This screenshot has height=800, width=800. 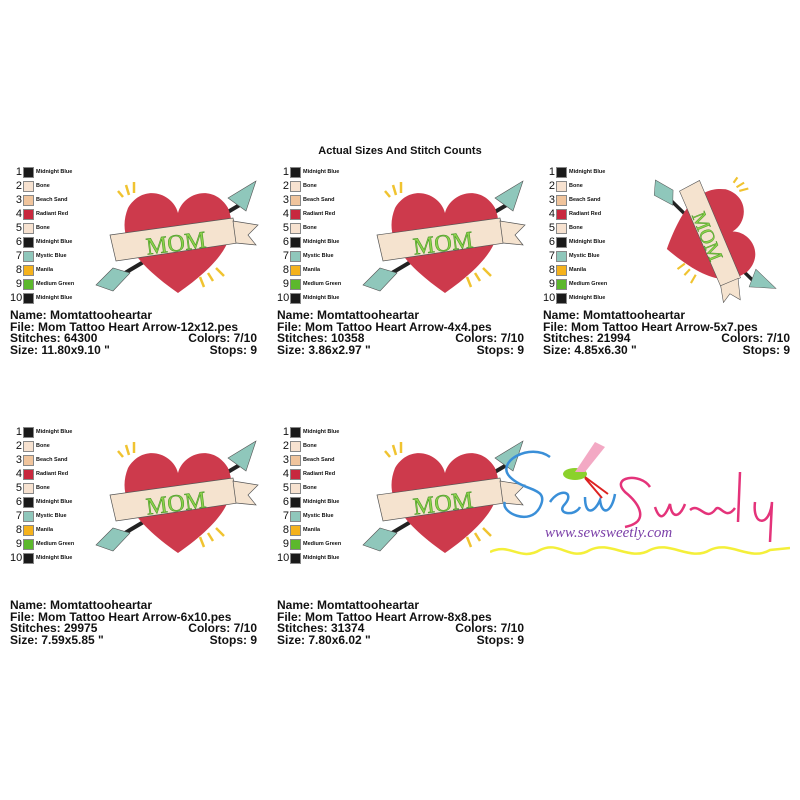 What do you see at coordinates (766, 349) in the screenshot?
I see `stop-count: Stops: 9` at bounding box center [766, 349].